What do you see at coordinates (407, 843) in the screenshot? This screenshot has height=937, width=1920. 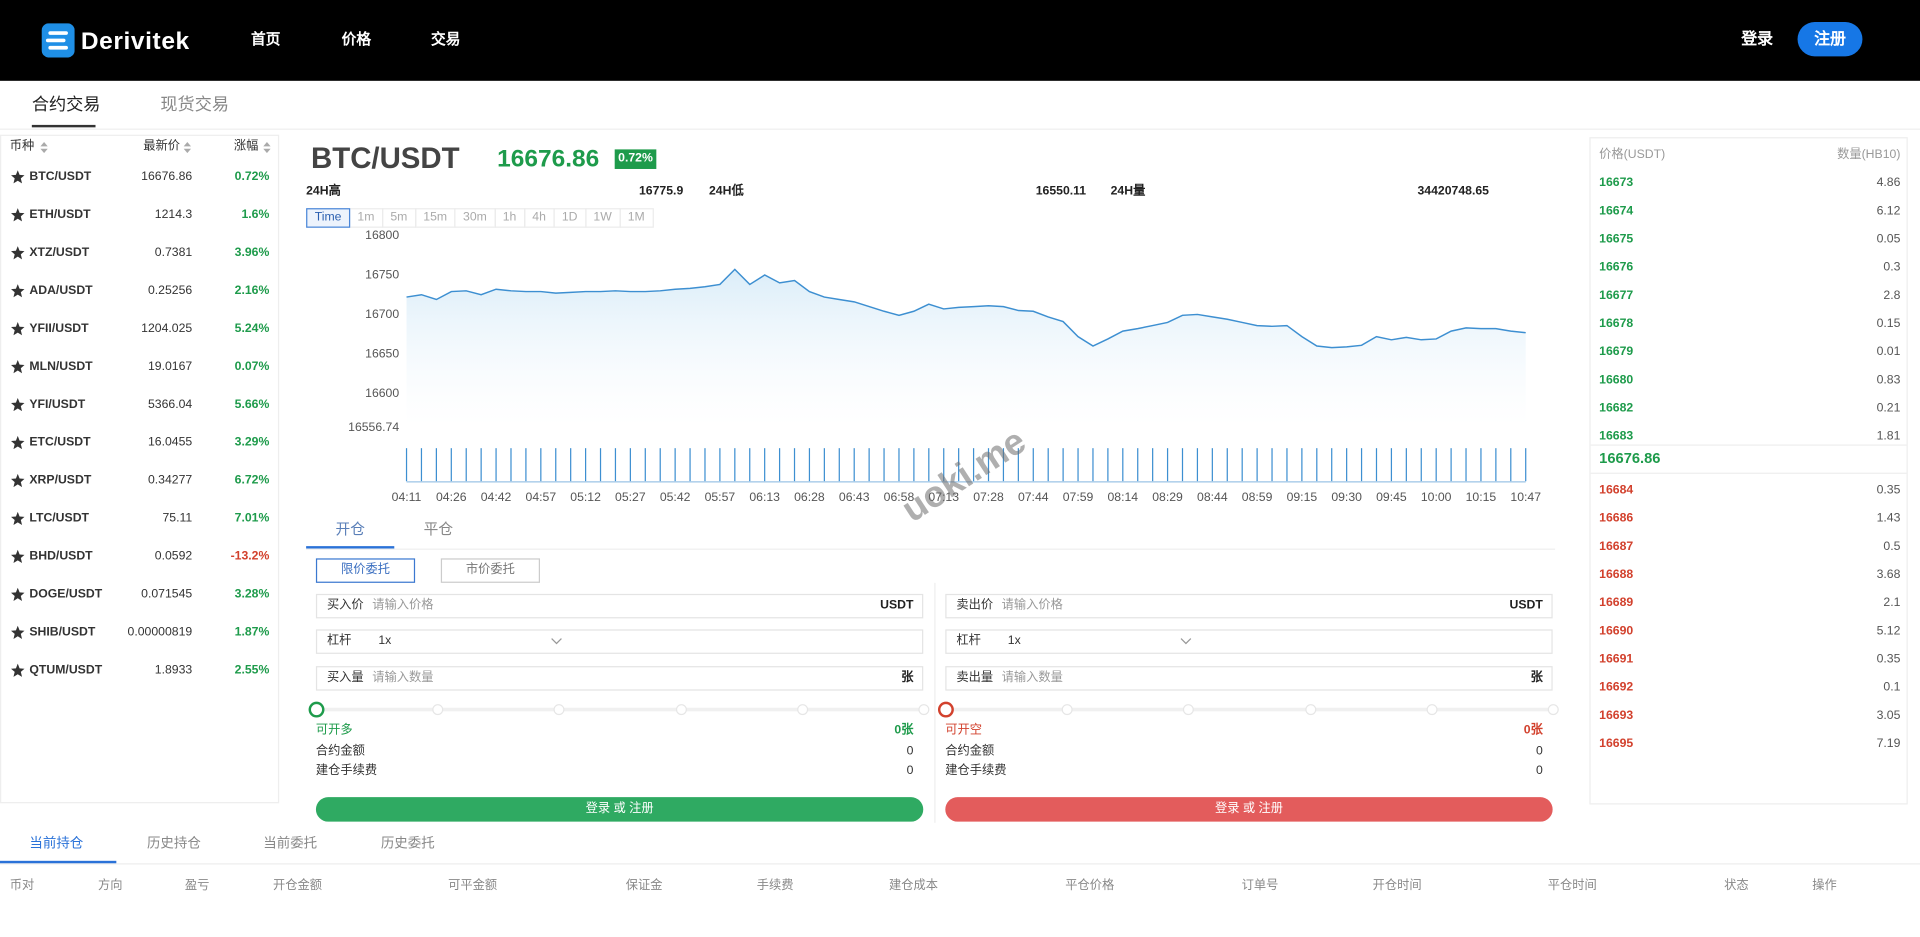 I see `positions-tab: 历史委托` at bounding box center [407, 843].